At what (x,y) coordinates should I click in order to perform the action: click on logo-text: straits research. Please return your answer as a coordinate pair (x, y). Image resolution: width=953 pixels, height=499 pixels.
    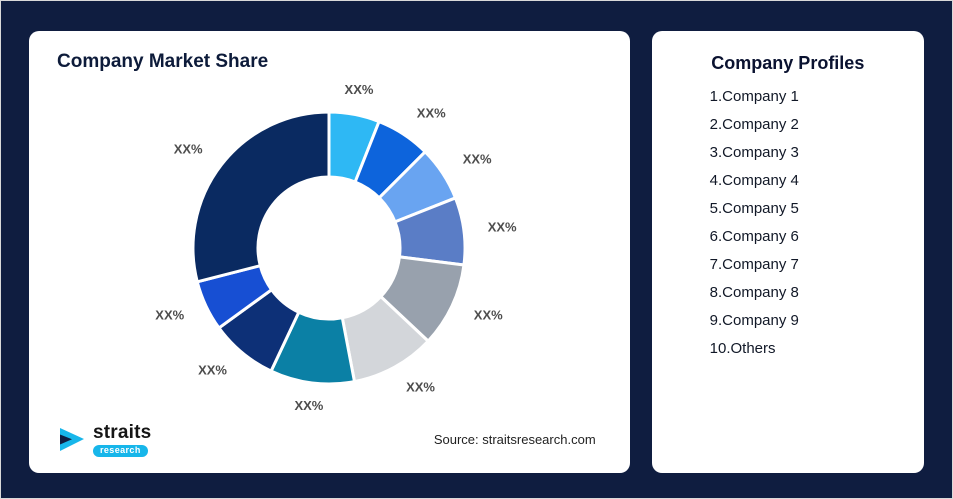
    Looking at the image, I should click on (122, 439).